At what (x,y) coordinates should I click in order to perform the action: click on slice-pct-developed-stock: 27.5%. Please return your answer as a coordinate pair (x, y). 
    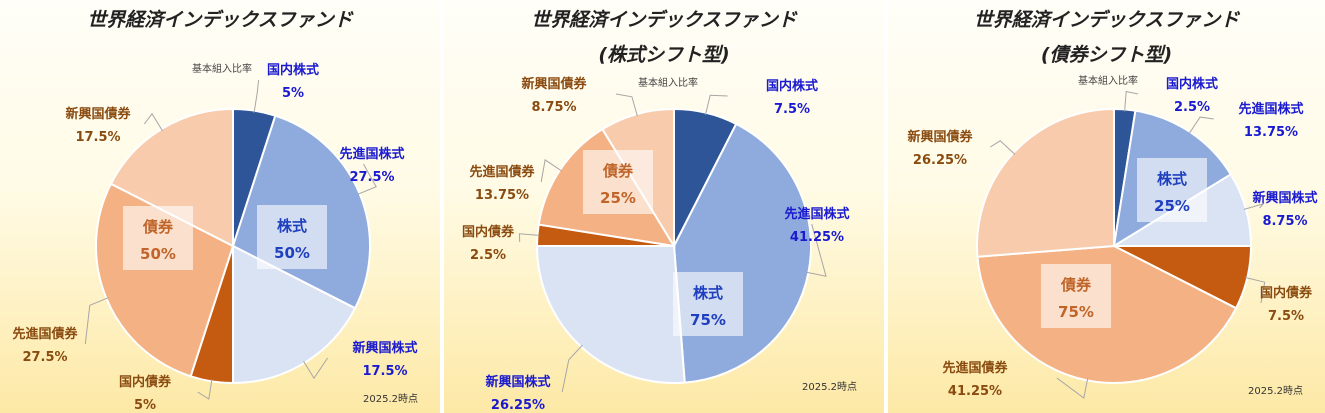
    Looking at the image, I should click on (371, 177).